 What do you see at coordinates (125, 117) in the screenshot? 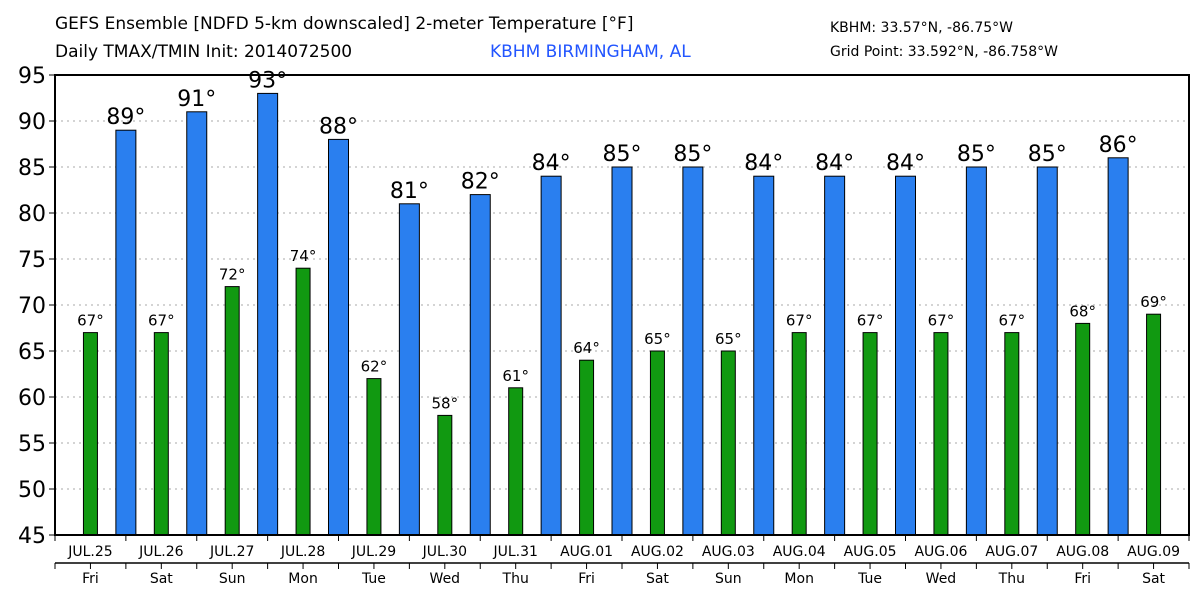
I see `tmax-label: 89°` at bounding box center [125, 117].